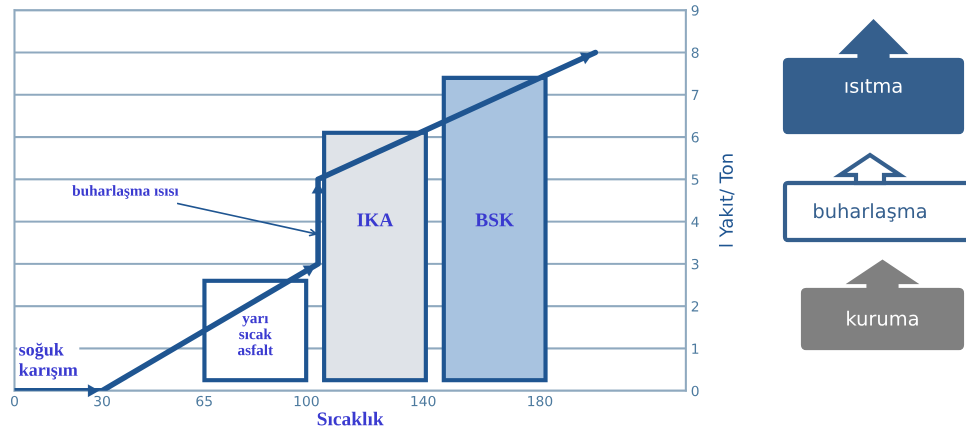 The width and height of the screenshot is (966, 444). Describe the element at coordinates (306, 401) in the screenshot. I see `x-tick-label: 100` at that location.